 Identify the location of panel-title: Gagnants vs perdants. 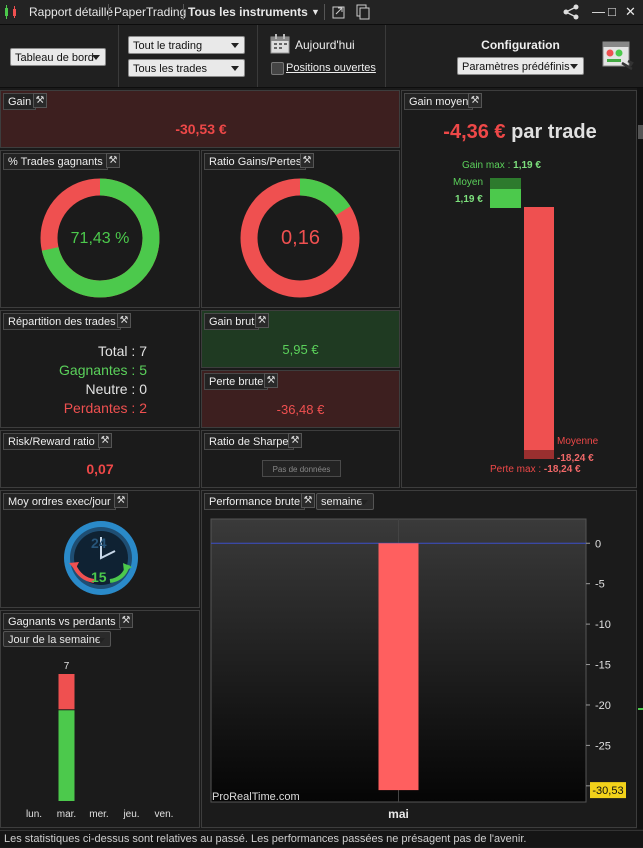
(62, 621).